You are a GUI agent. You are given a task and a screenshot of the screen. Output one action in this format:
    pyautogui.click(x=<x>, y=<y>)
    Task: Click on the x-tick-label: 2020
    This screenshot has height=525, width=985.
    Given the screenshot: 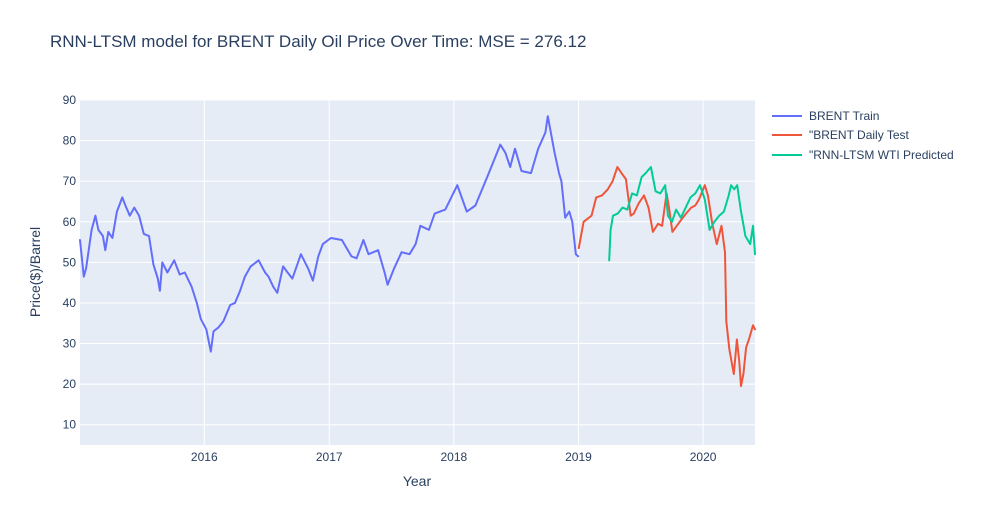 What is the action you would take?
    pyautogui.click(x=703, y=457)
    